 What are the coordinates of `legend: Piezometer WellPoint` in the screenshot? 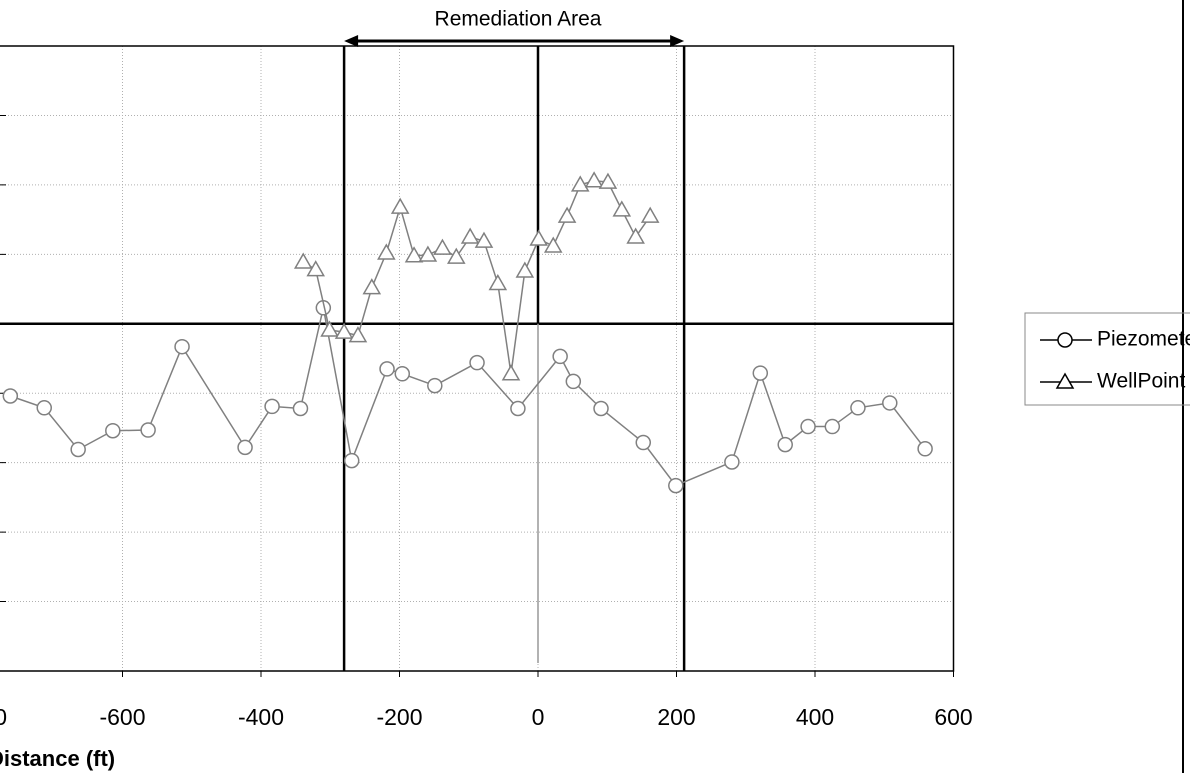 It's located at (1107, 359).